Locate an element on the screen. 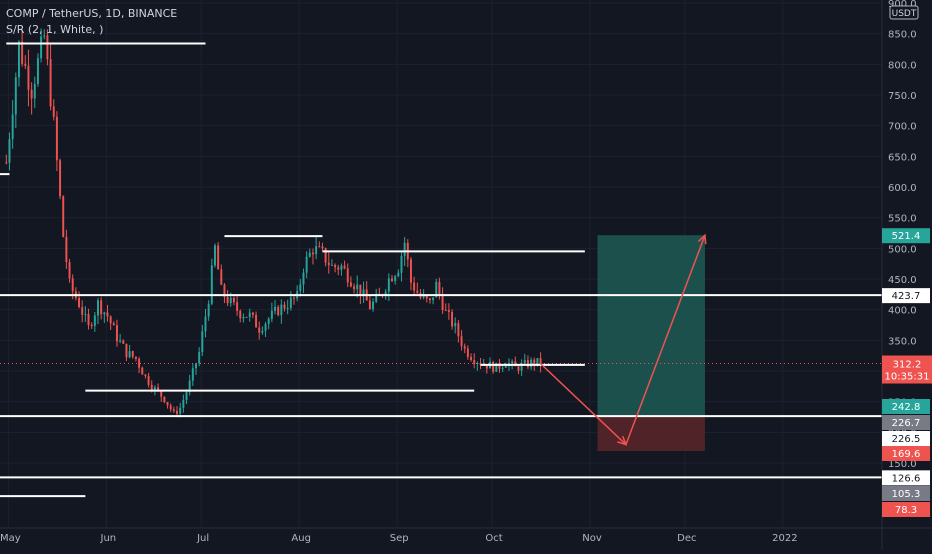 This screenshot has width=932, height=554. price-label-text: 78.3 is located at coordinates (906, 510).